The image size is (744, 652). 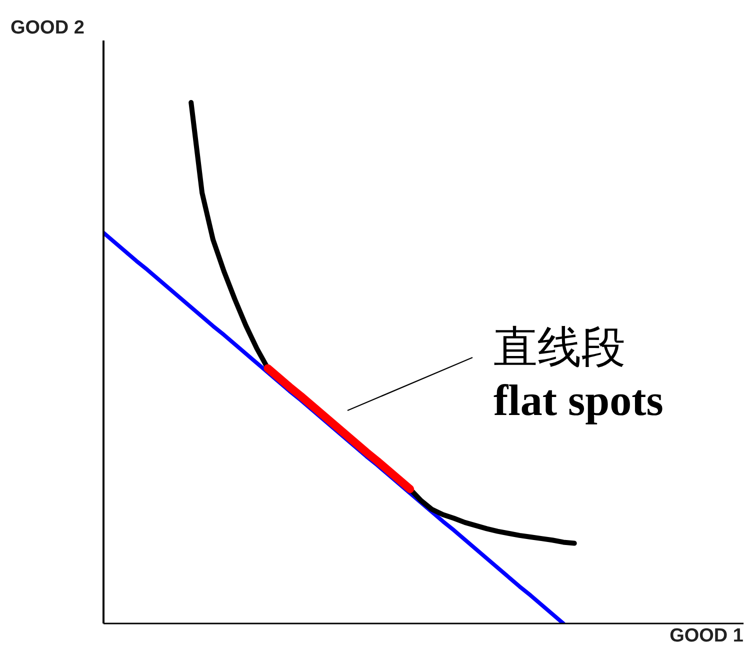 I want to click on y-axis-title: GOOD 2, so click(x=47, y=28).